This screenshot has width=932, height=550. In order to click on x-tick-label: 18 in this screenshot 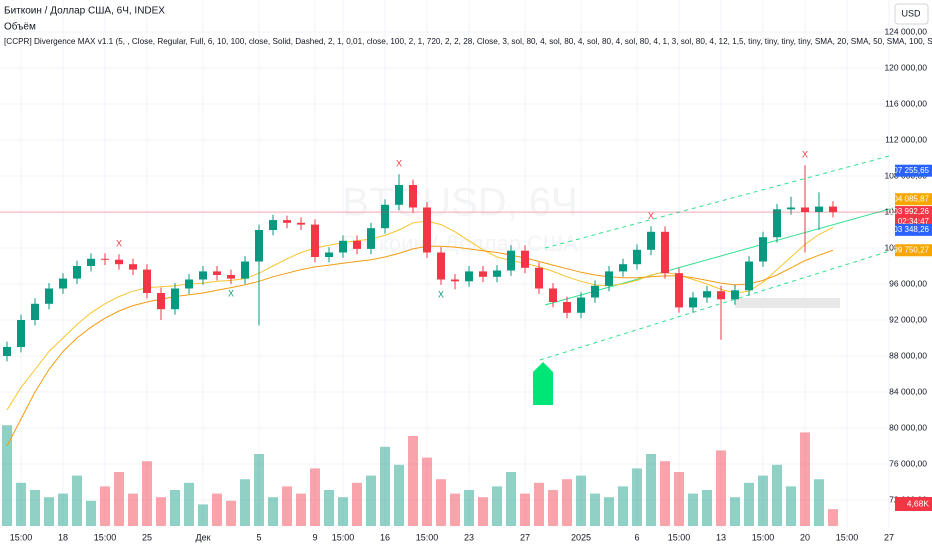, I will do `click(63, 537)`.